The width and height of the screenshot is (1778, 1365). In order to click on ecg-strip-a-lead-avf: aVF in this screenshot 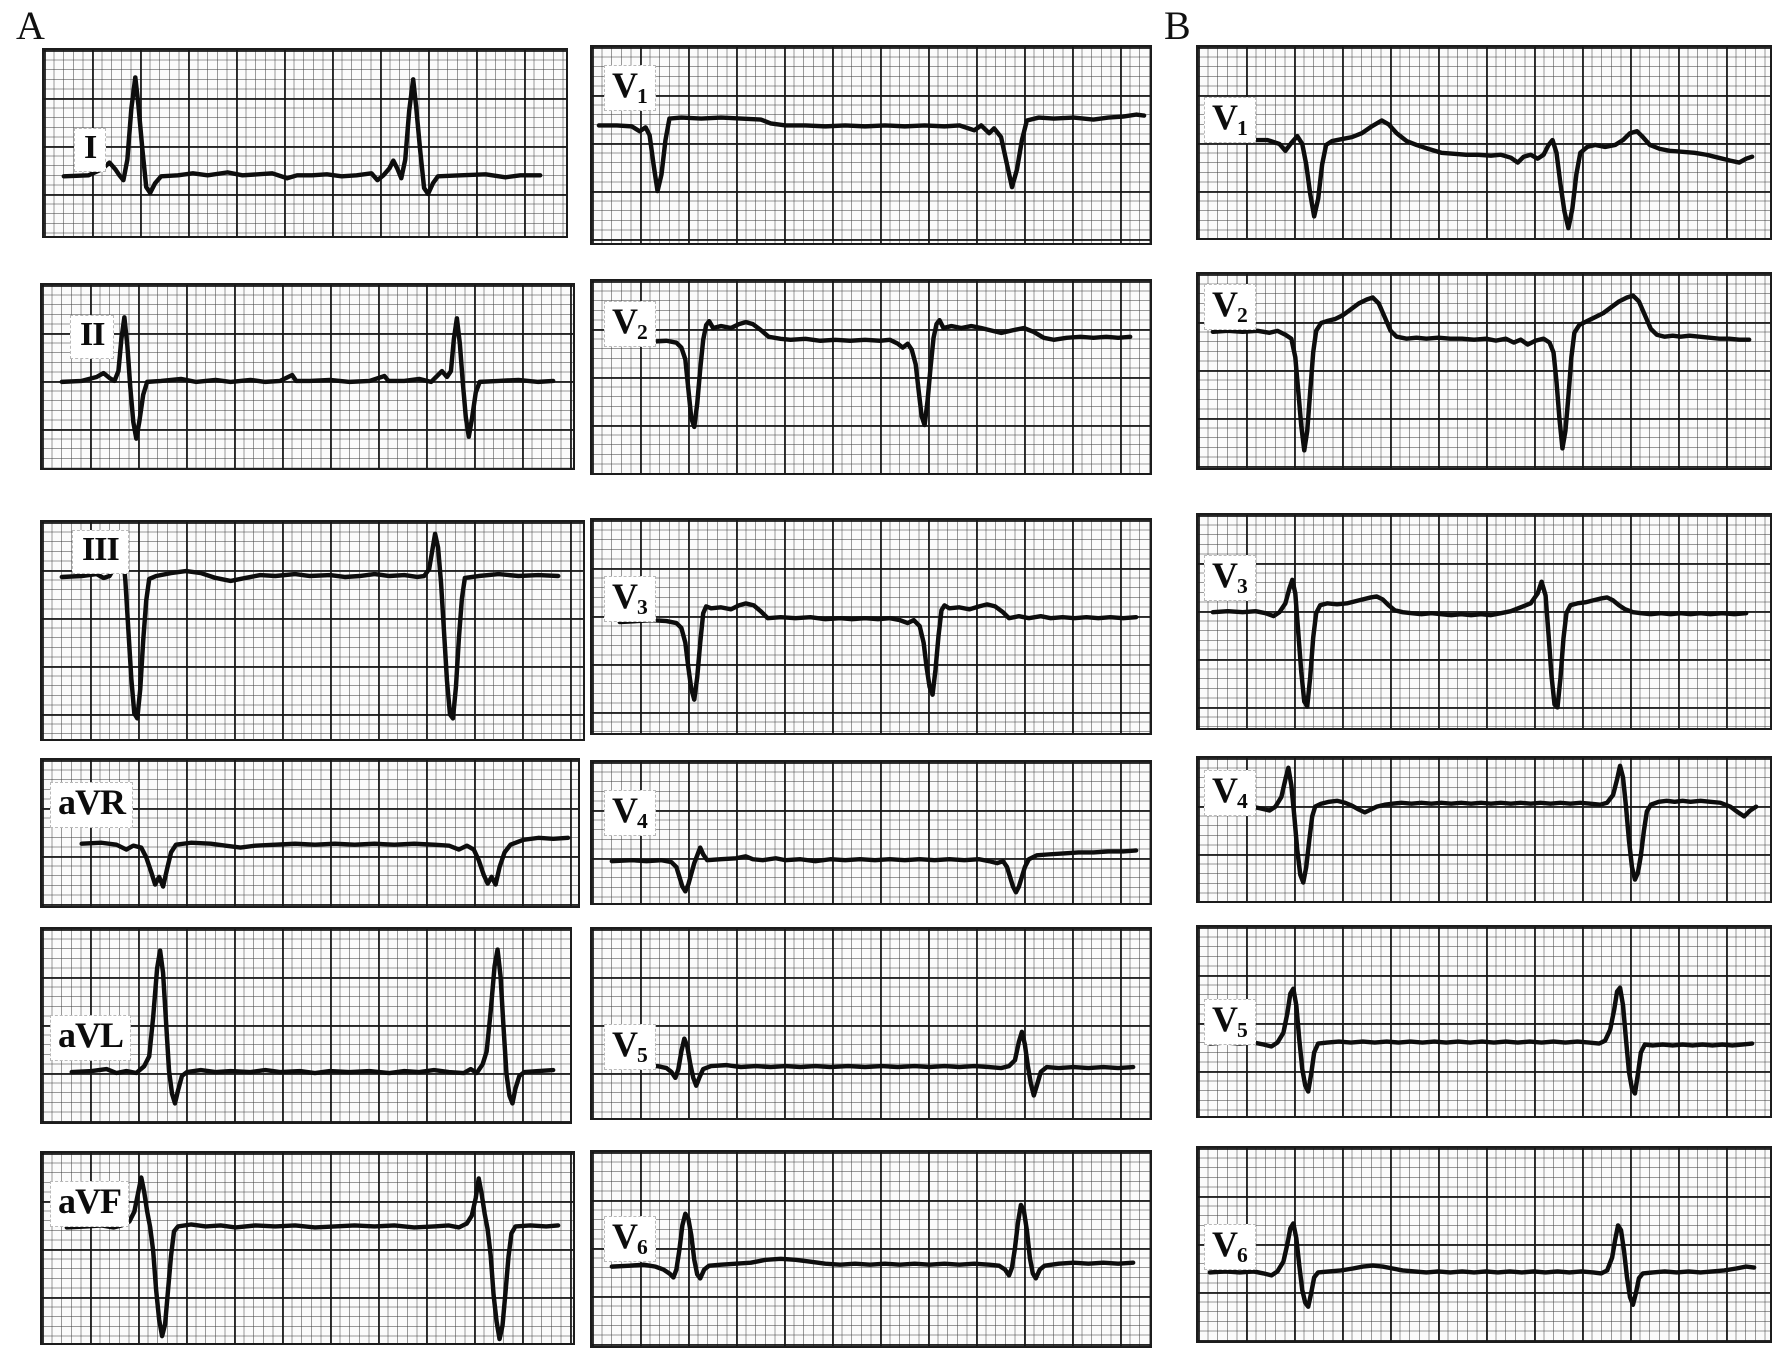, I will do `click(307, 1248)`.